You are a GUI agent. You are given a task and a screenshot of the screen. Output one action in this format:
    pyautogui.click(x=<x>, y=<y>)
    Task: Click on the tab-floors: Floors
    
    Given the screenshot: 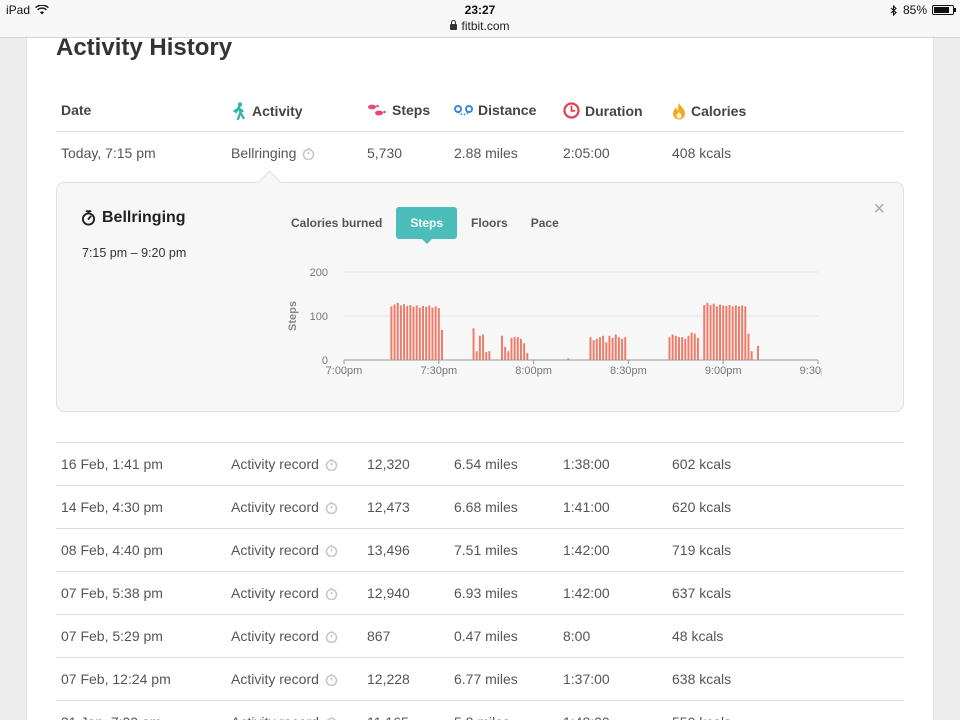 What is the action you would take?
    pyautogui.click(x=489, y=223)
    